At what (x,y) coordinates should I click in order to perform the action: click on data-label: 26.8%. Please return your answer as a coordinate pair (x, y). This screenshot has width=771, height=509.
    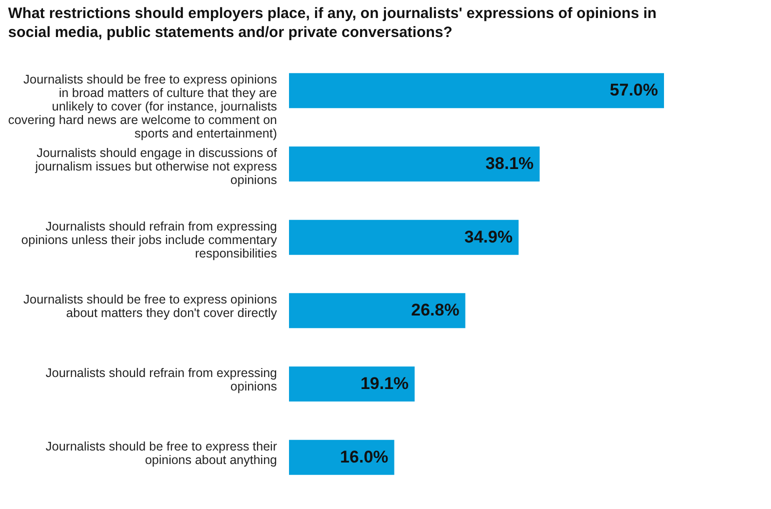
    Looking at the image, I should click on (435, 310).